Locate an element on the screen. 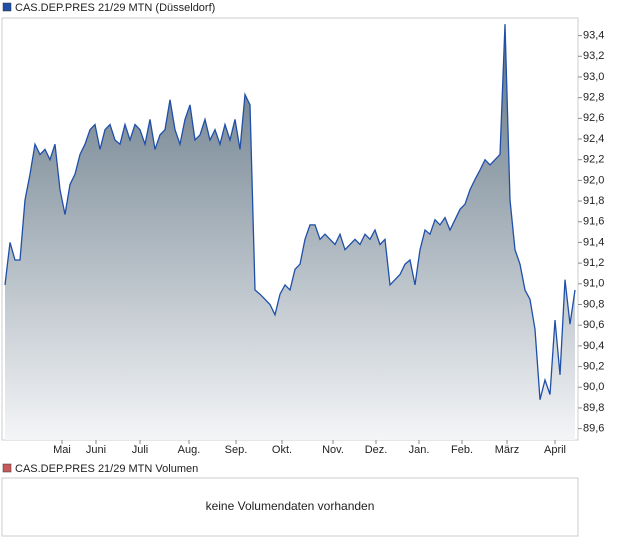 This screenshot has height=546, width=620. x-tick-label: Nov. is located at coordinates (333, 450).